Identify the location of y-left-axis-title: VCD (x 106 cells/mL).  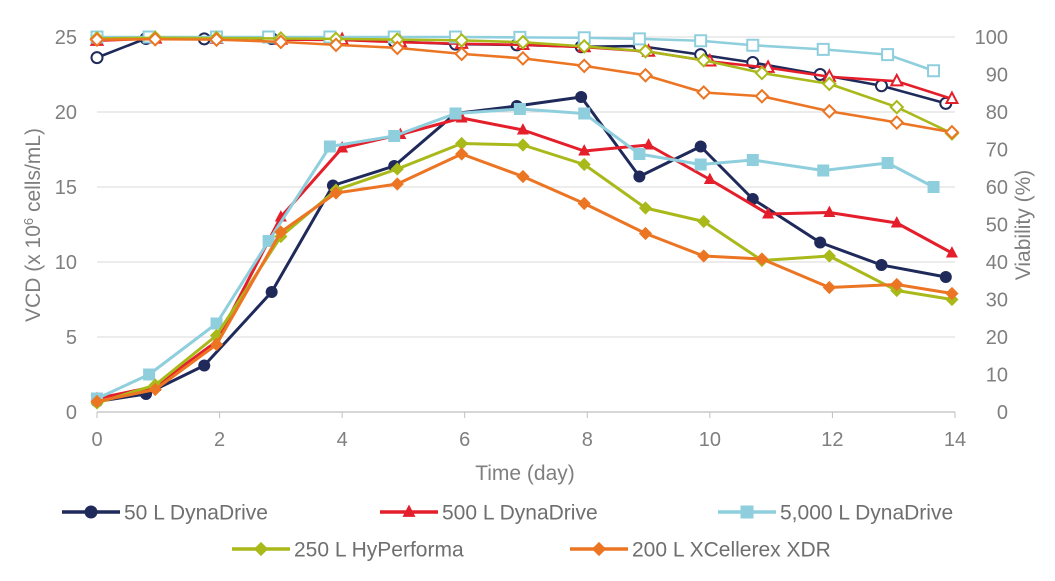
(33, 225).